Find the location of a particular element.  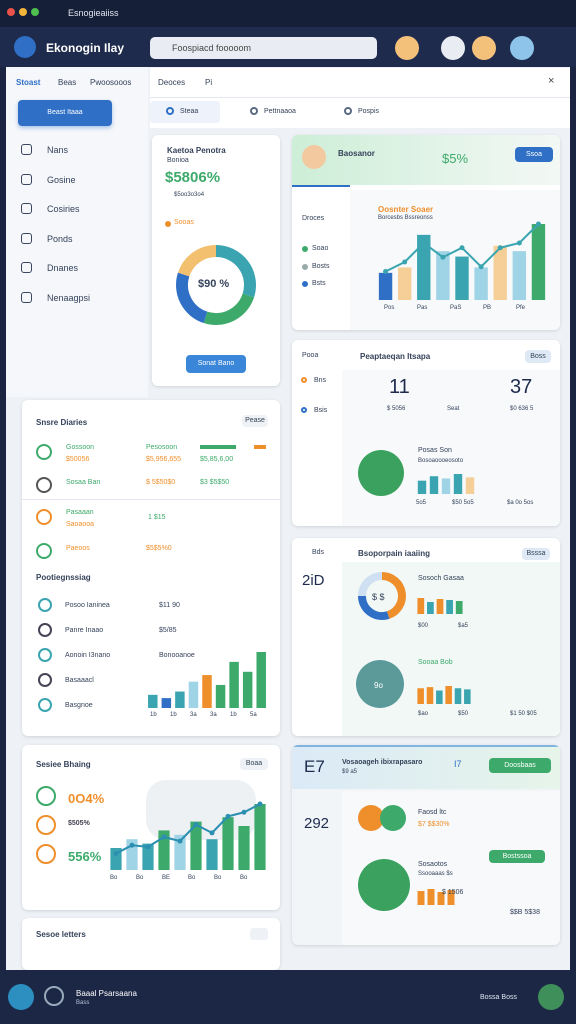

row-text: $50056 is located at coordinates (78, 459).